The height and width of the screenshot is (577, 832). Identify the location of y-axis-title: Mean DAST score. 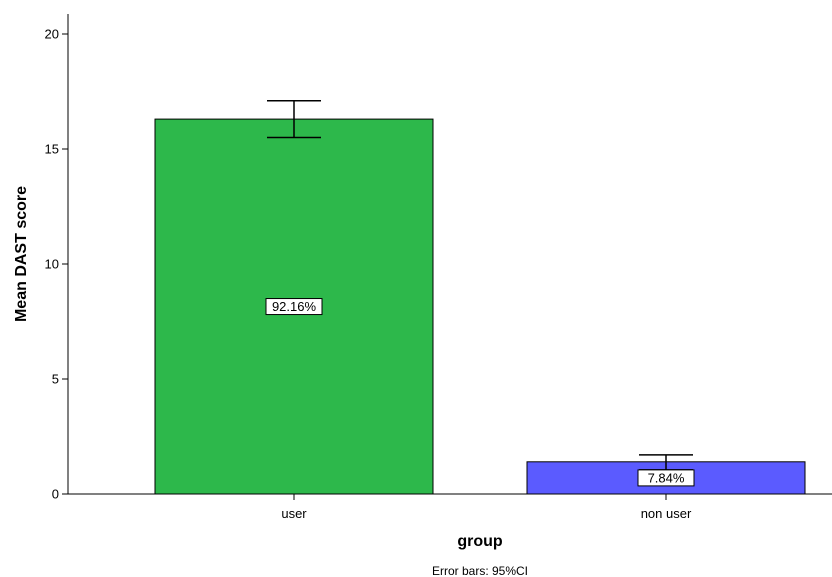
(21, 254).